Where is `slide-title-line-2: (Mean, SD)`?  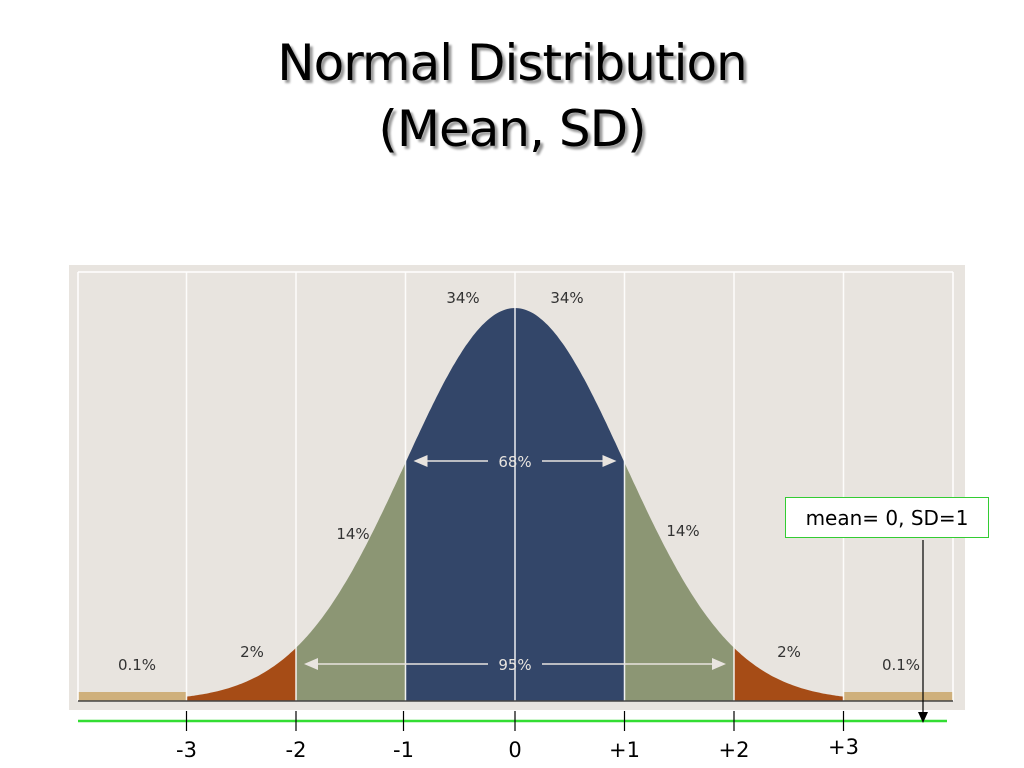
slide-title-line-2: (Mean, SD) is located at coordinates (512, 129).